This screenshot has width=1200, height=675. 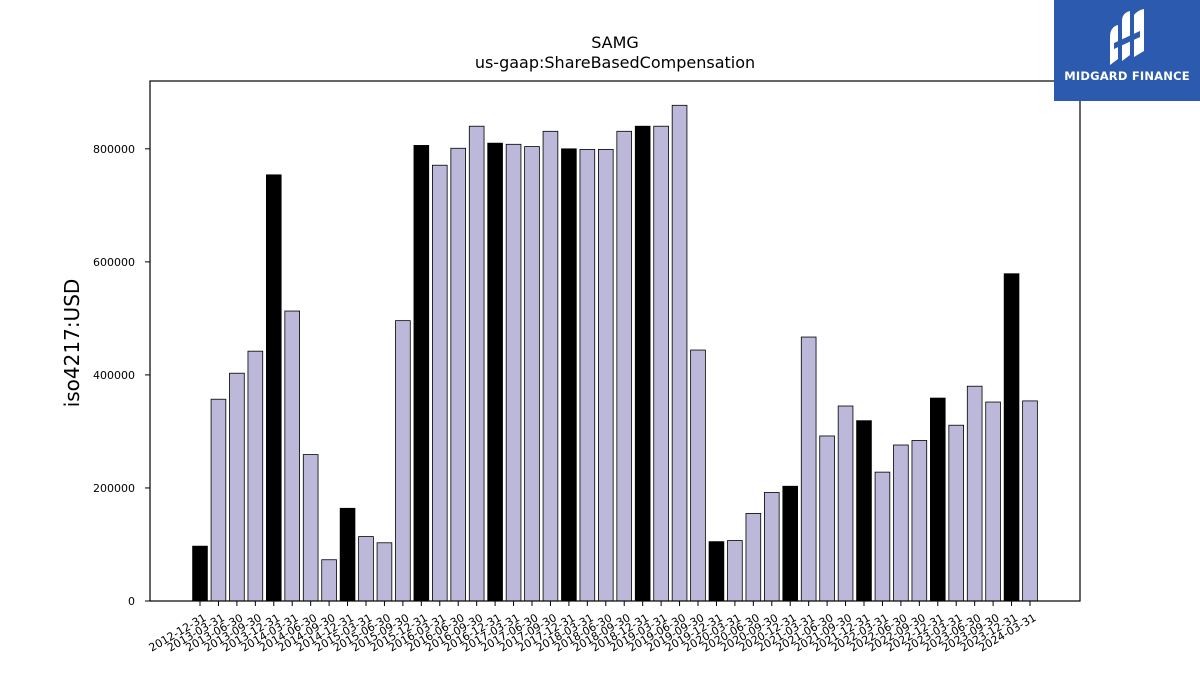 I want to click on midgard-logo-icon, so click(x=1127, y=37).